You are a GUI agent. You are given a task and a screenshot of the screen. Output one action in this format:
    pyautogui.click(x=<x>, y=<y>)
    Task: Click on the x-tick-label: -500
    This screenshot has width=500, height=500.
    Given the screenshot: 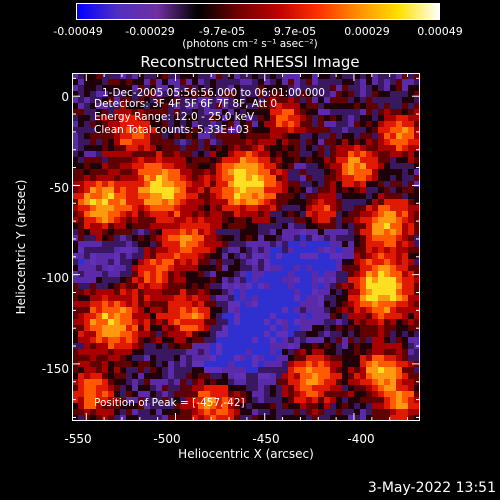 What is the action you would take?
    pyautogui.click(x=167, y=439)
    